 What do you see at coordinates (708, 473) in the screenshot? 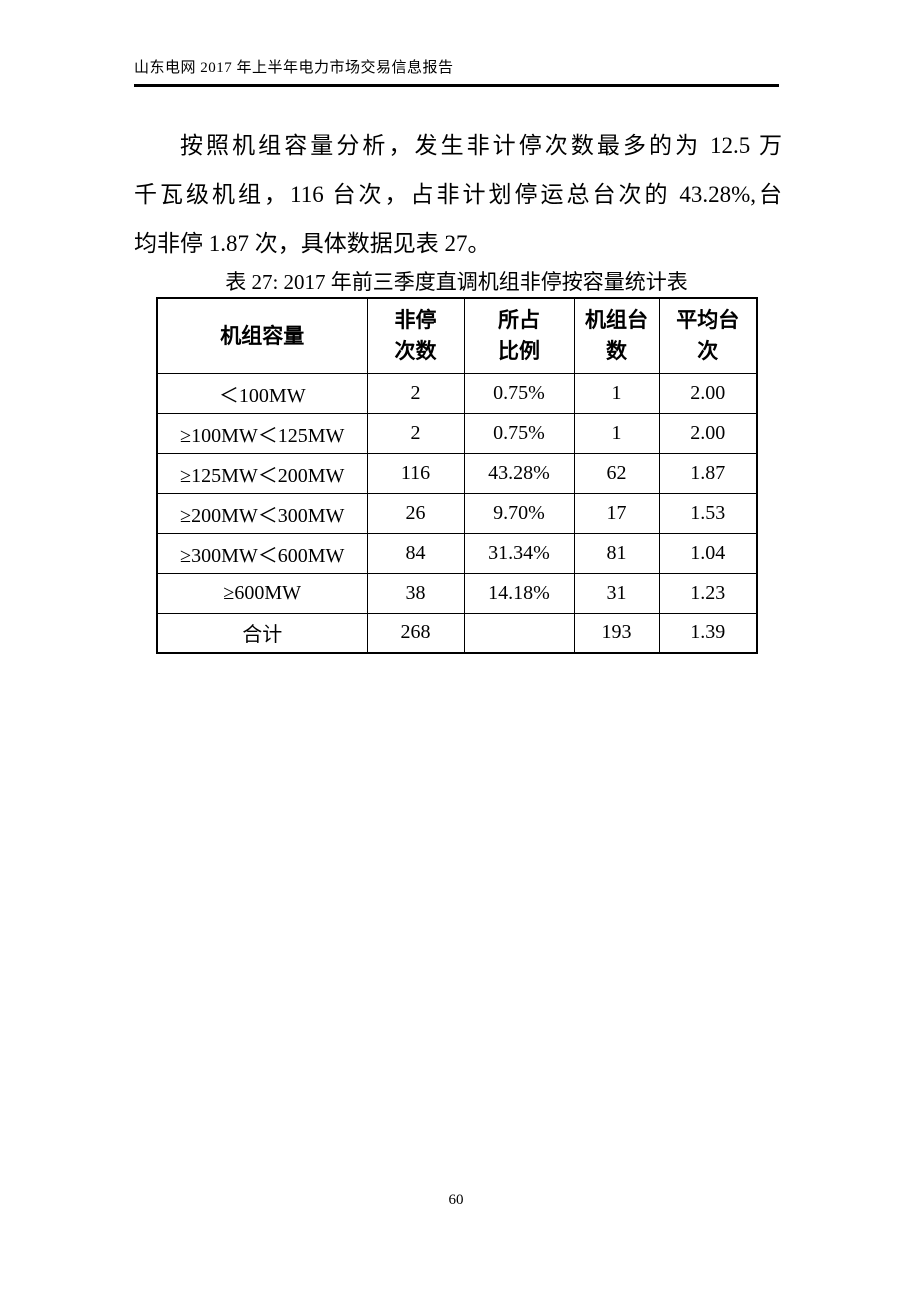
I see `cell-average: 1.87` at bounding box center [708, 473].